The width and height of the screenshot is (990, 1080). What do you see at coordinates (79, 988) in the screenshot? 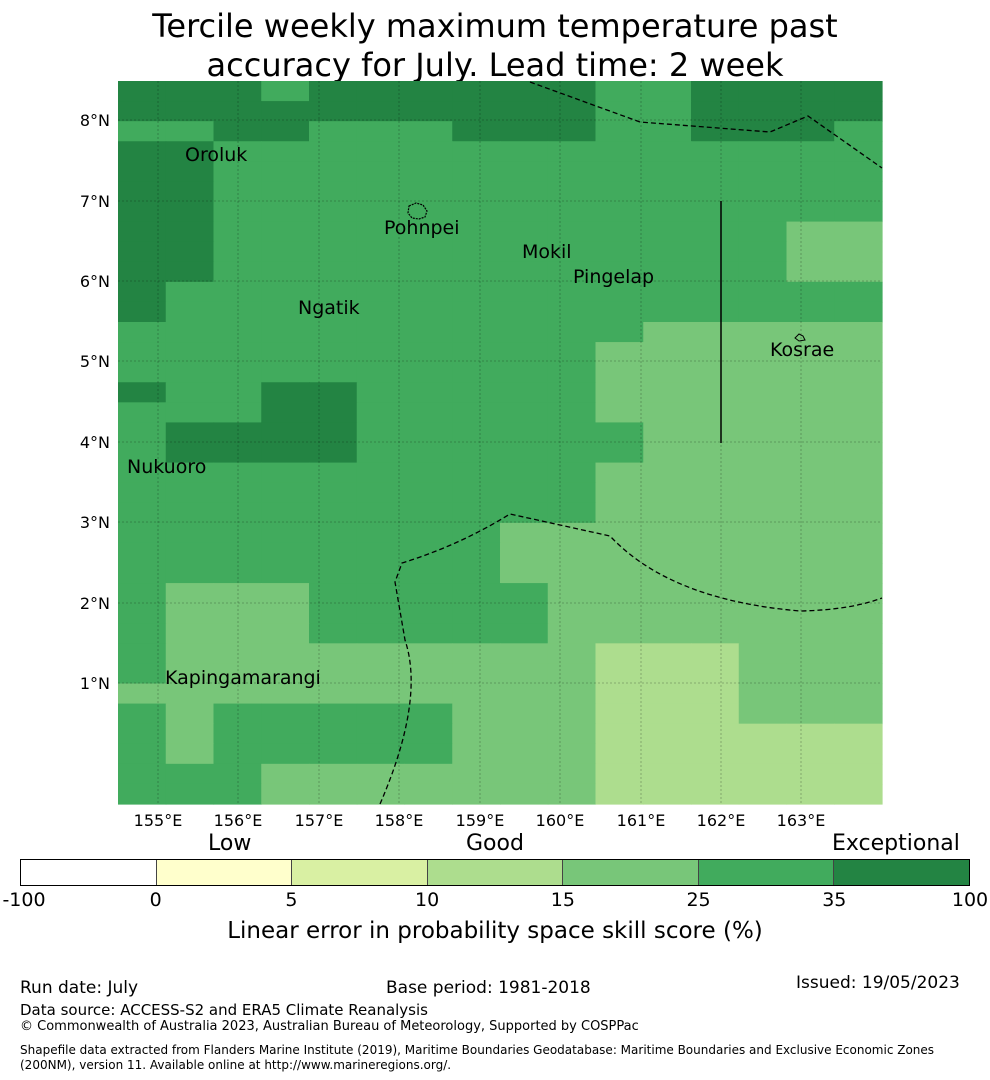
I see `run-date: Run date: July` at bounding box center [79, 988].